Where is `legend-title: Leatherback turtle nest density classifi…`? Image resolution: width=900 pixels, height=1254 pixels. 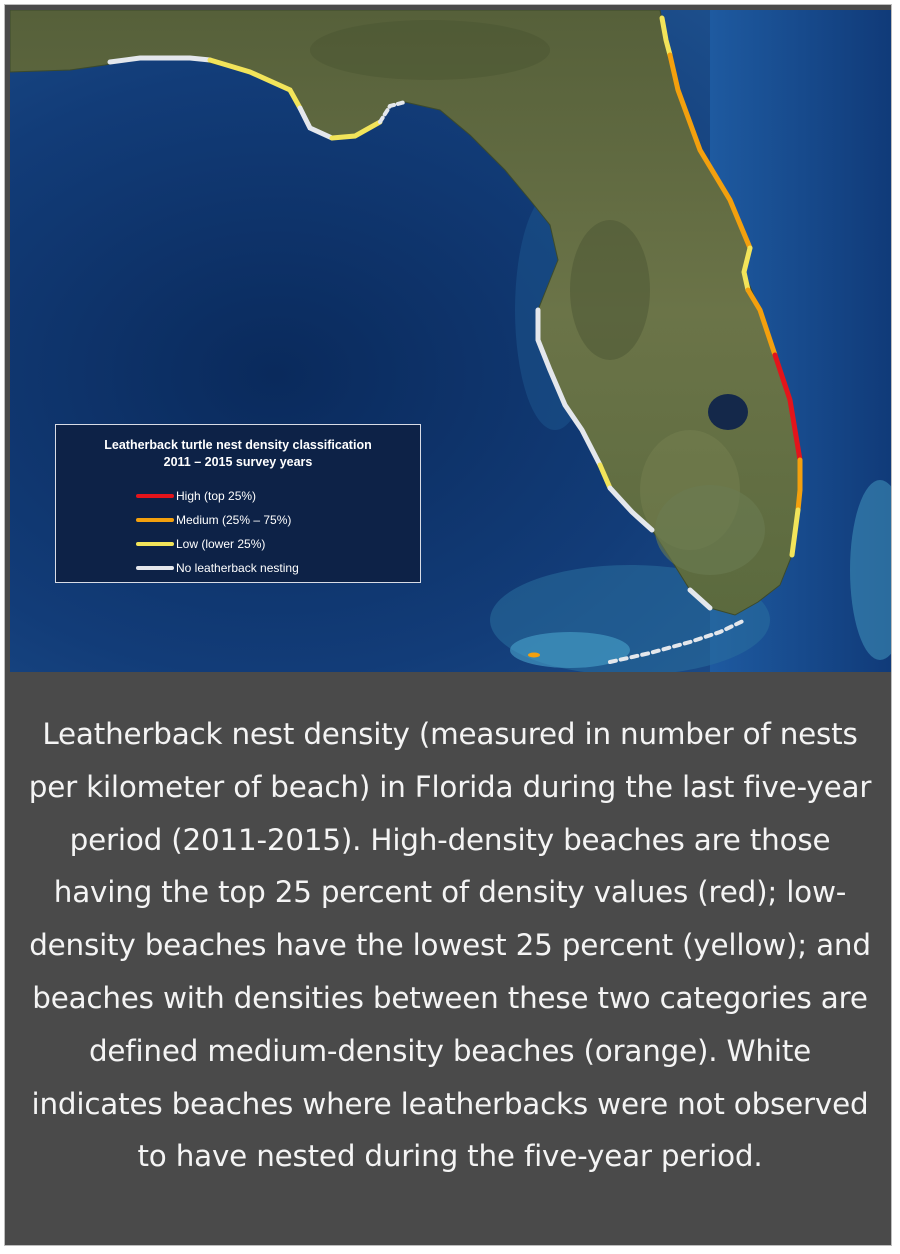 legend-title: Leatherback turtle nest density classifi… is located at coordinates (238, 454).